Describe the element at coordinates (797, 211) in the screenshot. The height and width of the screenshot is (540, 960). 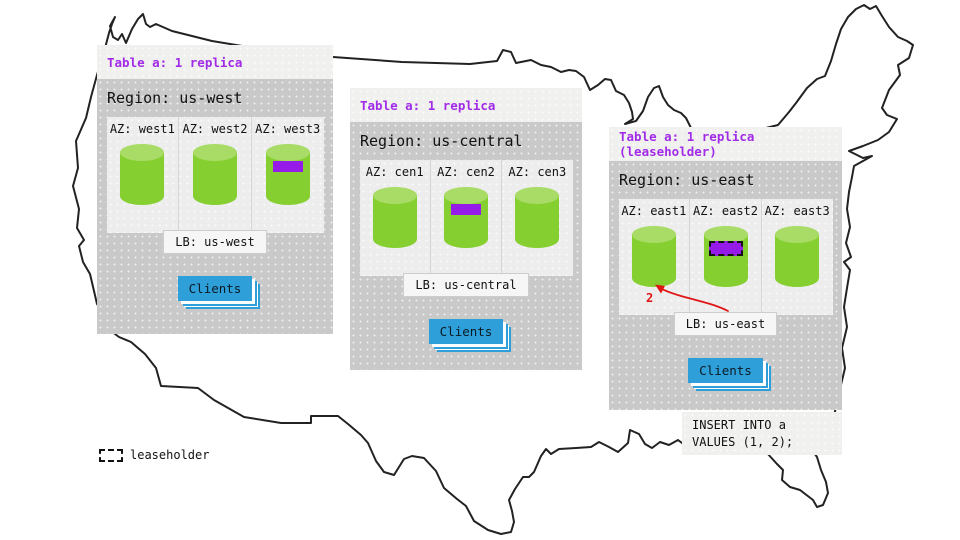
I see `az-label: AZ: east3` at that location.